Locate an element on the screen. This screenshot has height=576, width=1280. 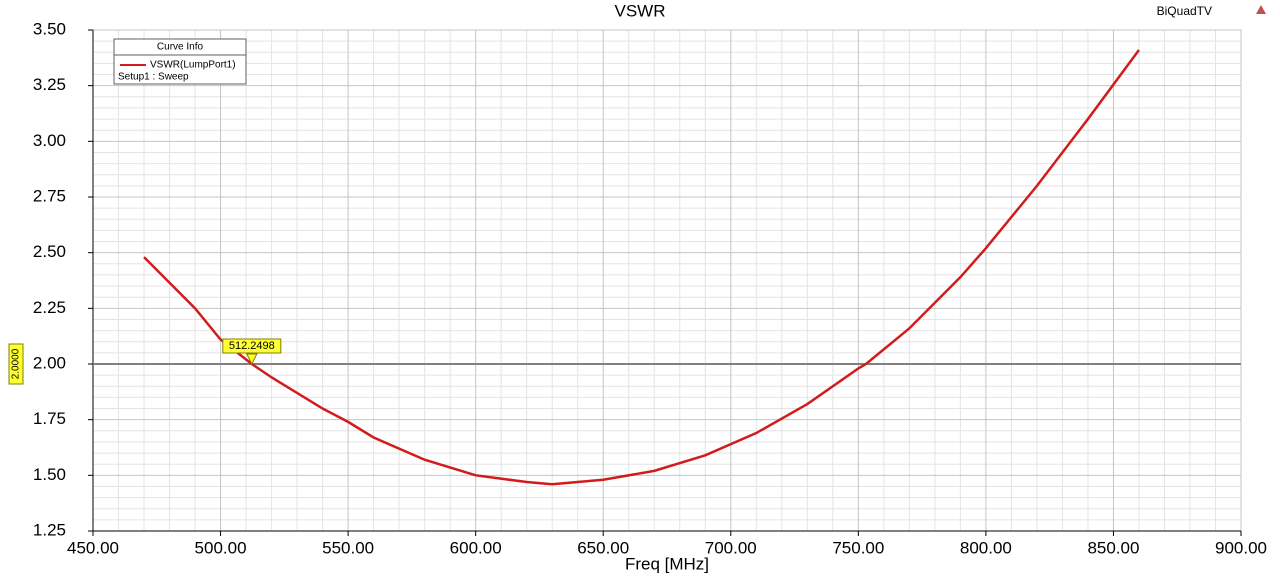
reference-label-text: 2.0000 is located at coordinates (16, 363).